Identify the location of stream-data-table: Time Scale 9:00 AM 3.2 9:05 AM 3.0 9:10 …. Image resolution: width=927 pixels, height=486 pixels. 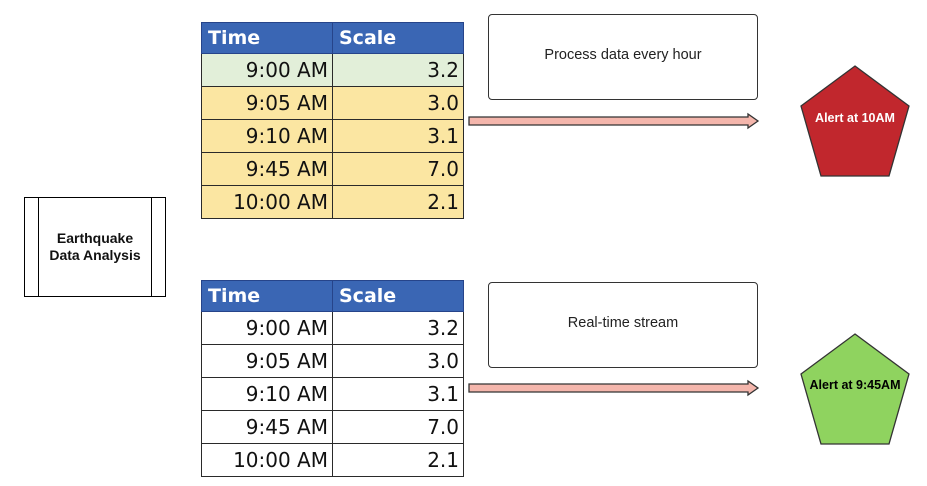
(332, 378).